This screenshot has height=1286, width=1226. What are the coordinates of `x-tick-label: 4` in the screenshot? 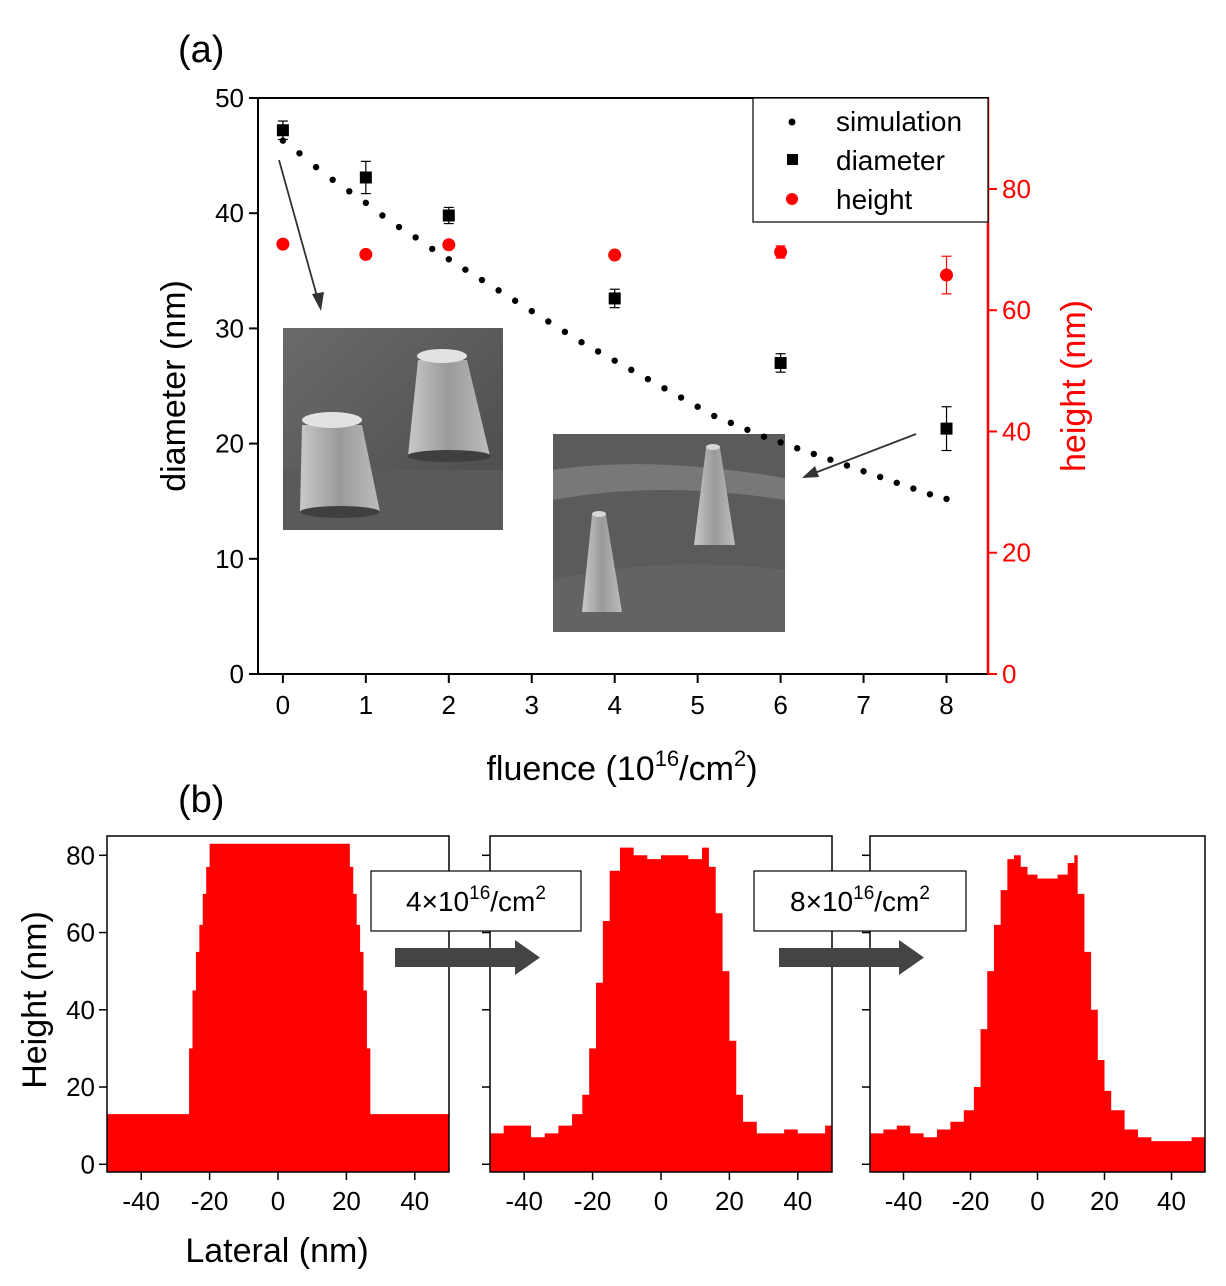 It's located at (614, 705).